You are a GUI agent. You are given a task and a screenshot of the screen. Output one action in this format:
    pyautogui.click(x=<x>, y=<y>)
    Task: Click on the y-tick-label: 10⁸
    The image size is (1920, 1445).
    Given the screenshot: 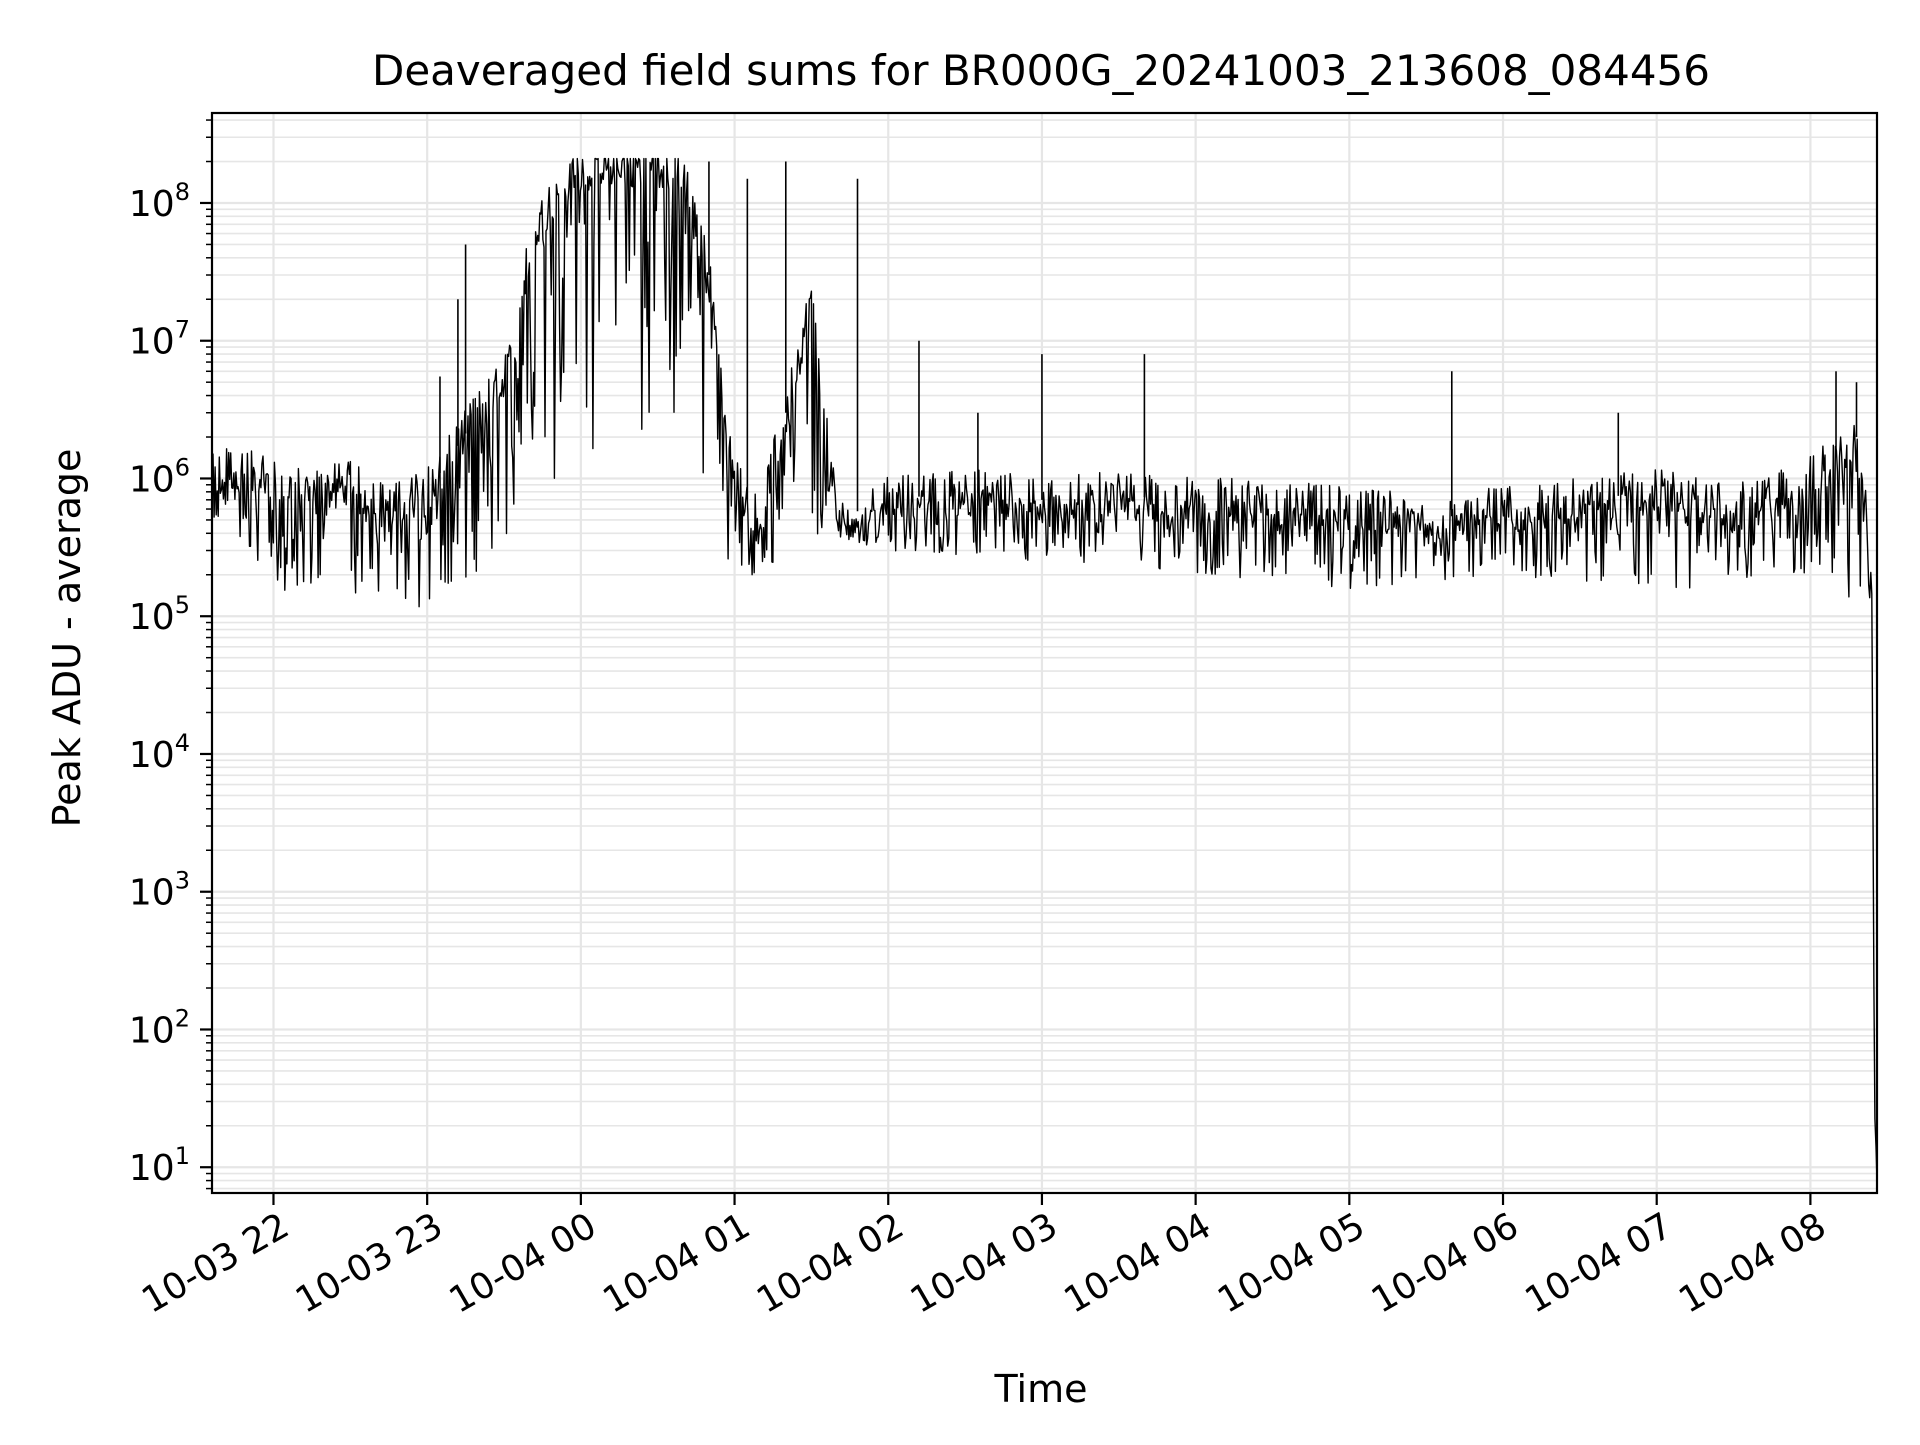 What is the action you would take?
    pyautogui.click(x=159, y=201)
    